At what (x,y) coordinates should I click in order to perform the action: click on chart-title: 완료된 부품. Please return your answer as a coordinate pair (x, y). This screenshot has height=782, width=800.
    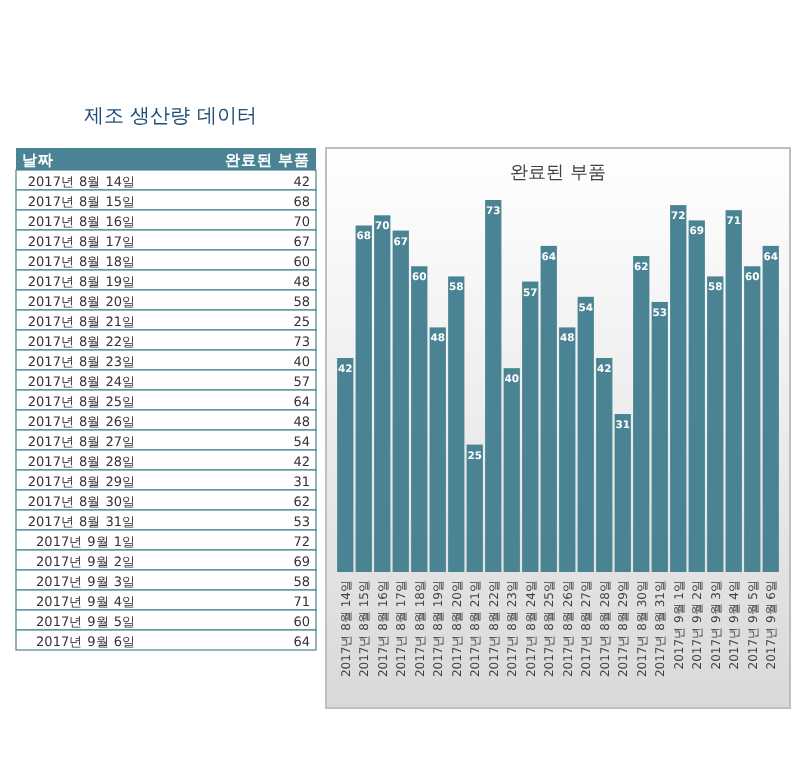
    Looking at the image, I should click on (558, 174).